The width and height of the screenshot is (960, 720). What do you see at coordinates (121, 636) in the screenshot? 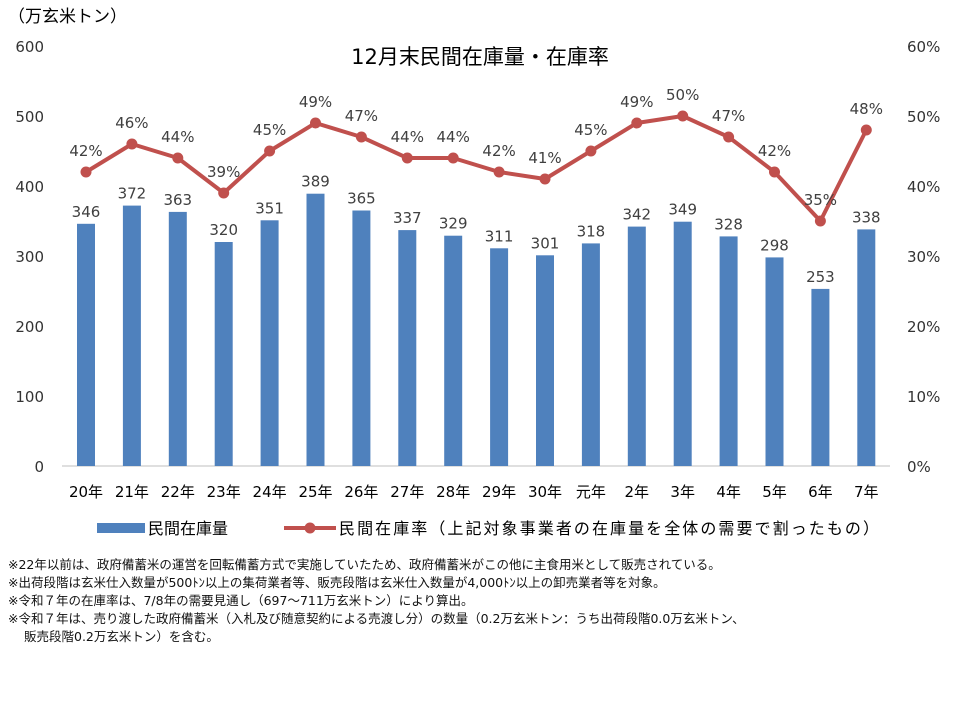
I see `footnote: 販売段階0.2万玄米トン）を含む。` at bounding box center [121, 636].